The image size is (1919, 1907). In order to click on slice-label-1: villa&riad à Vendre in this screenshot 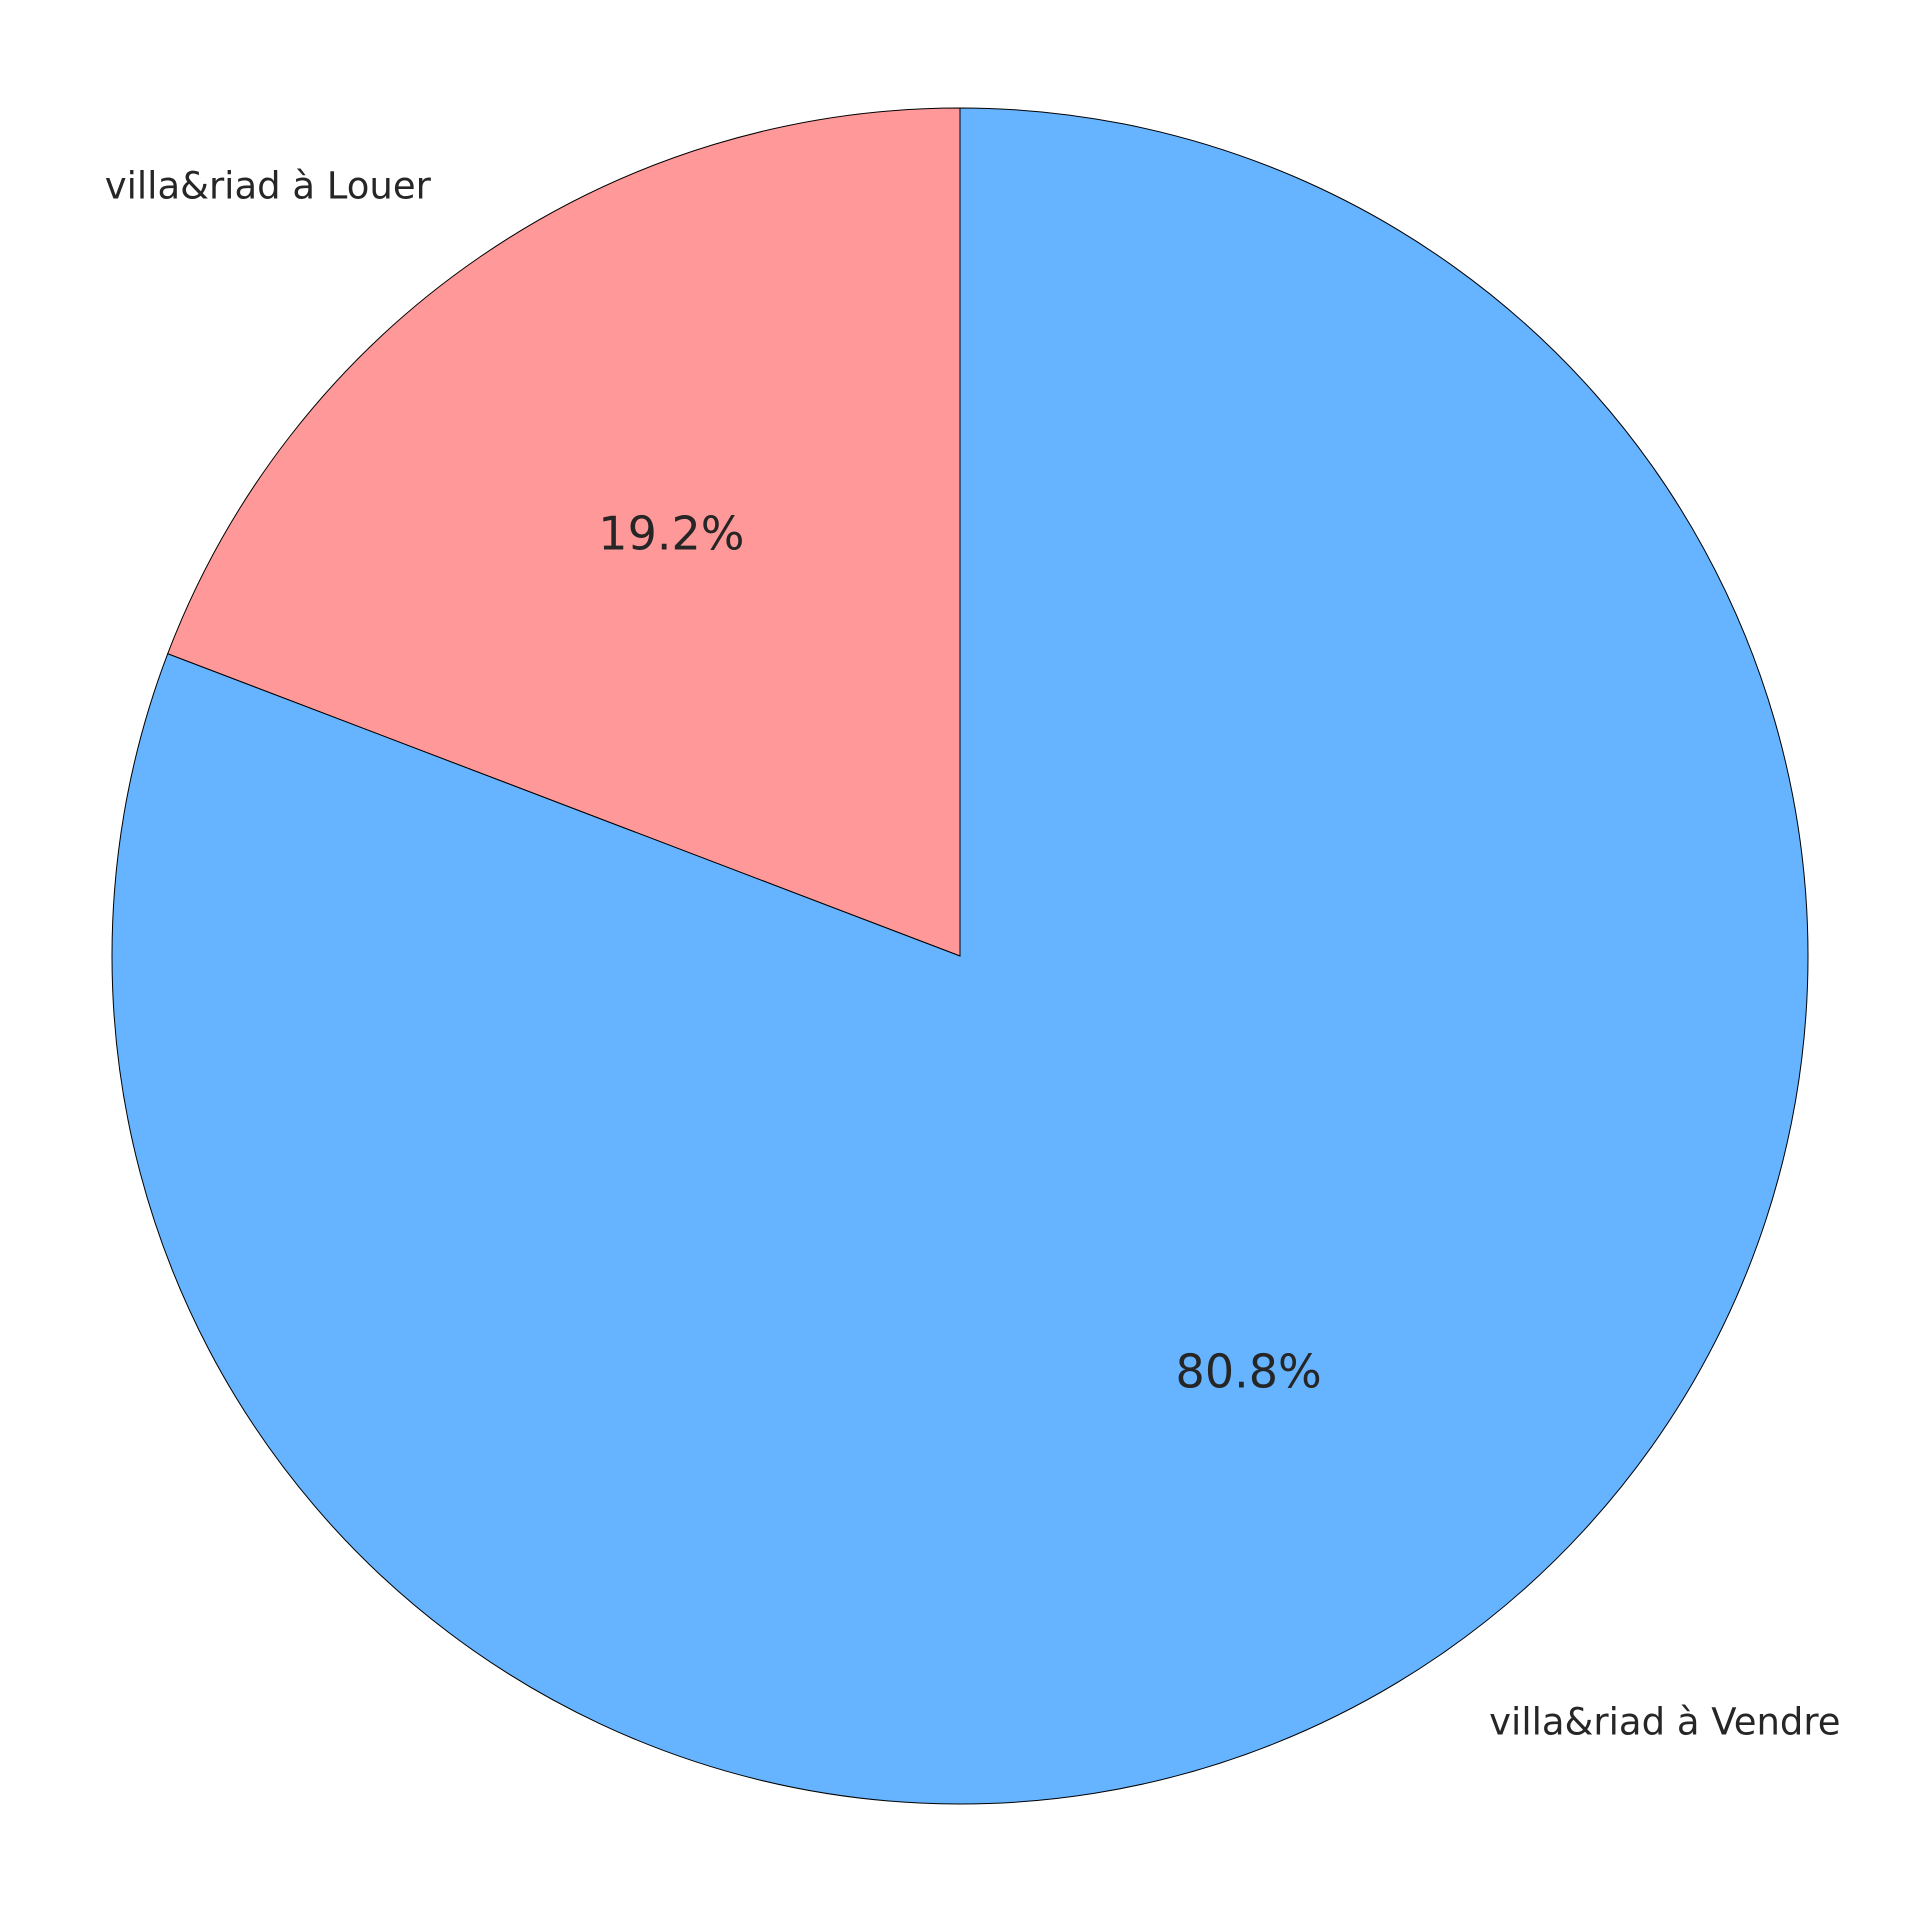, I will do `click(1664, 1722)`.